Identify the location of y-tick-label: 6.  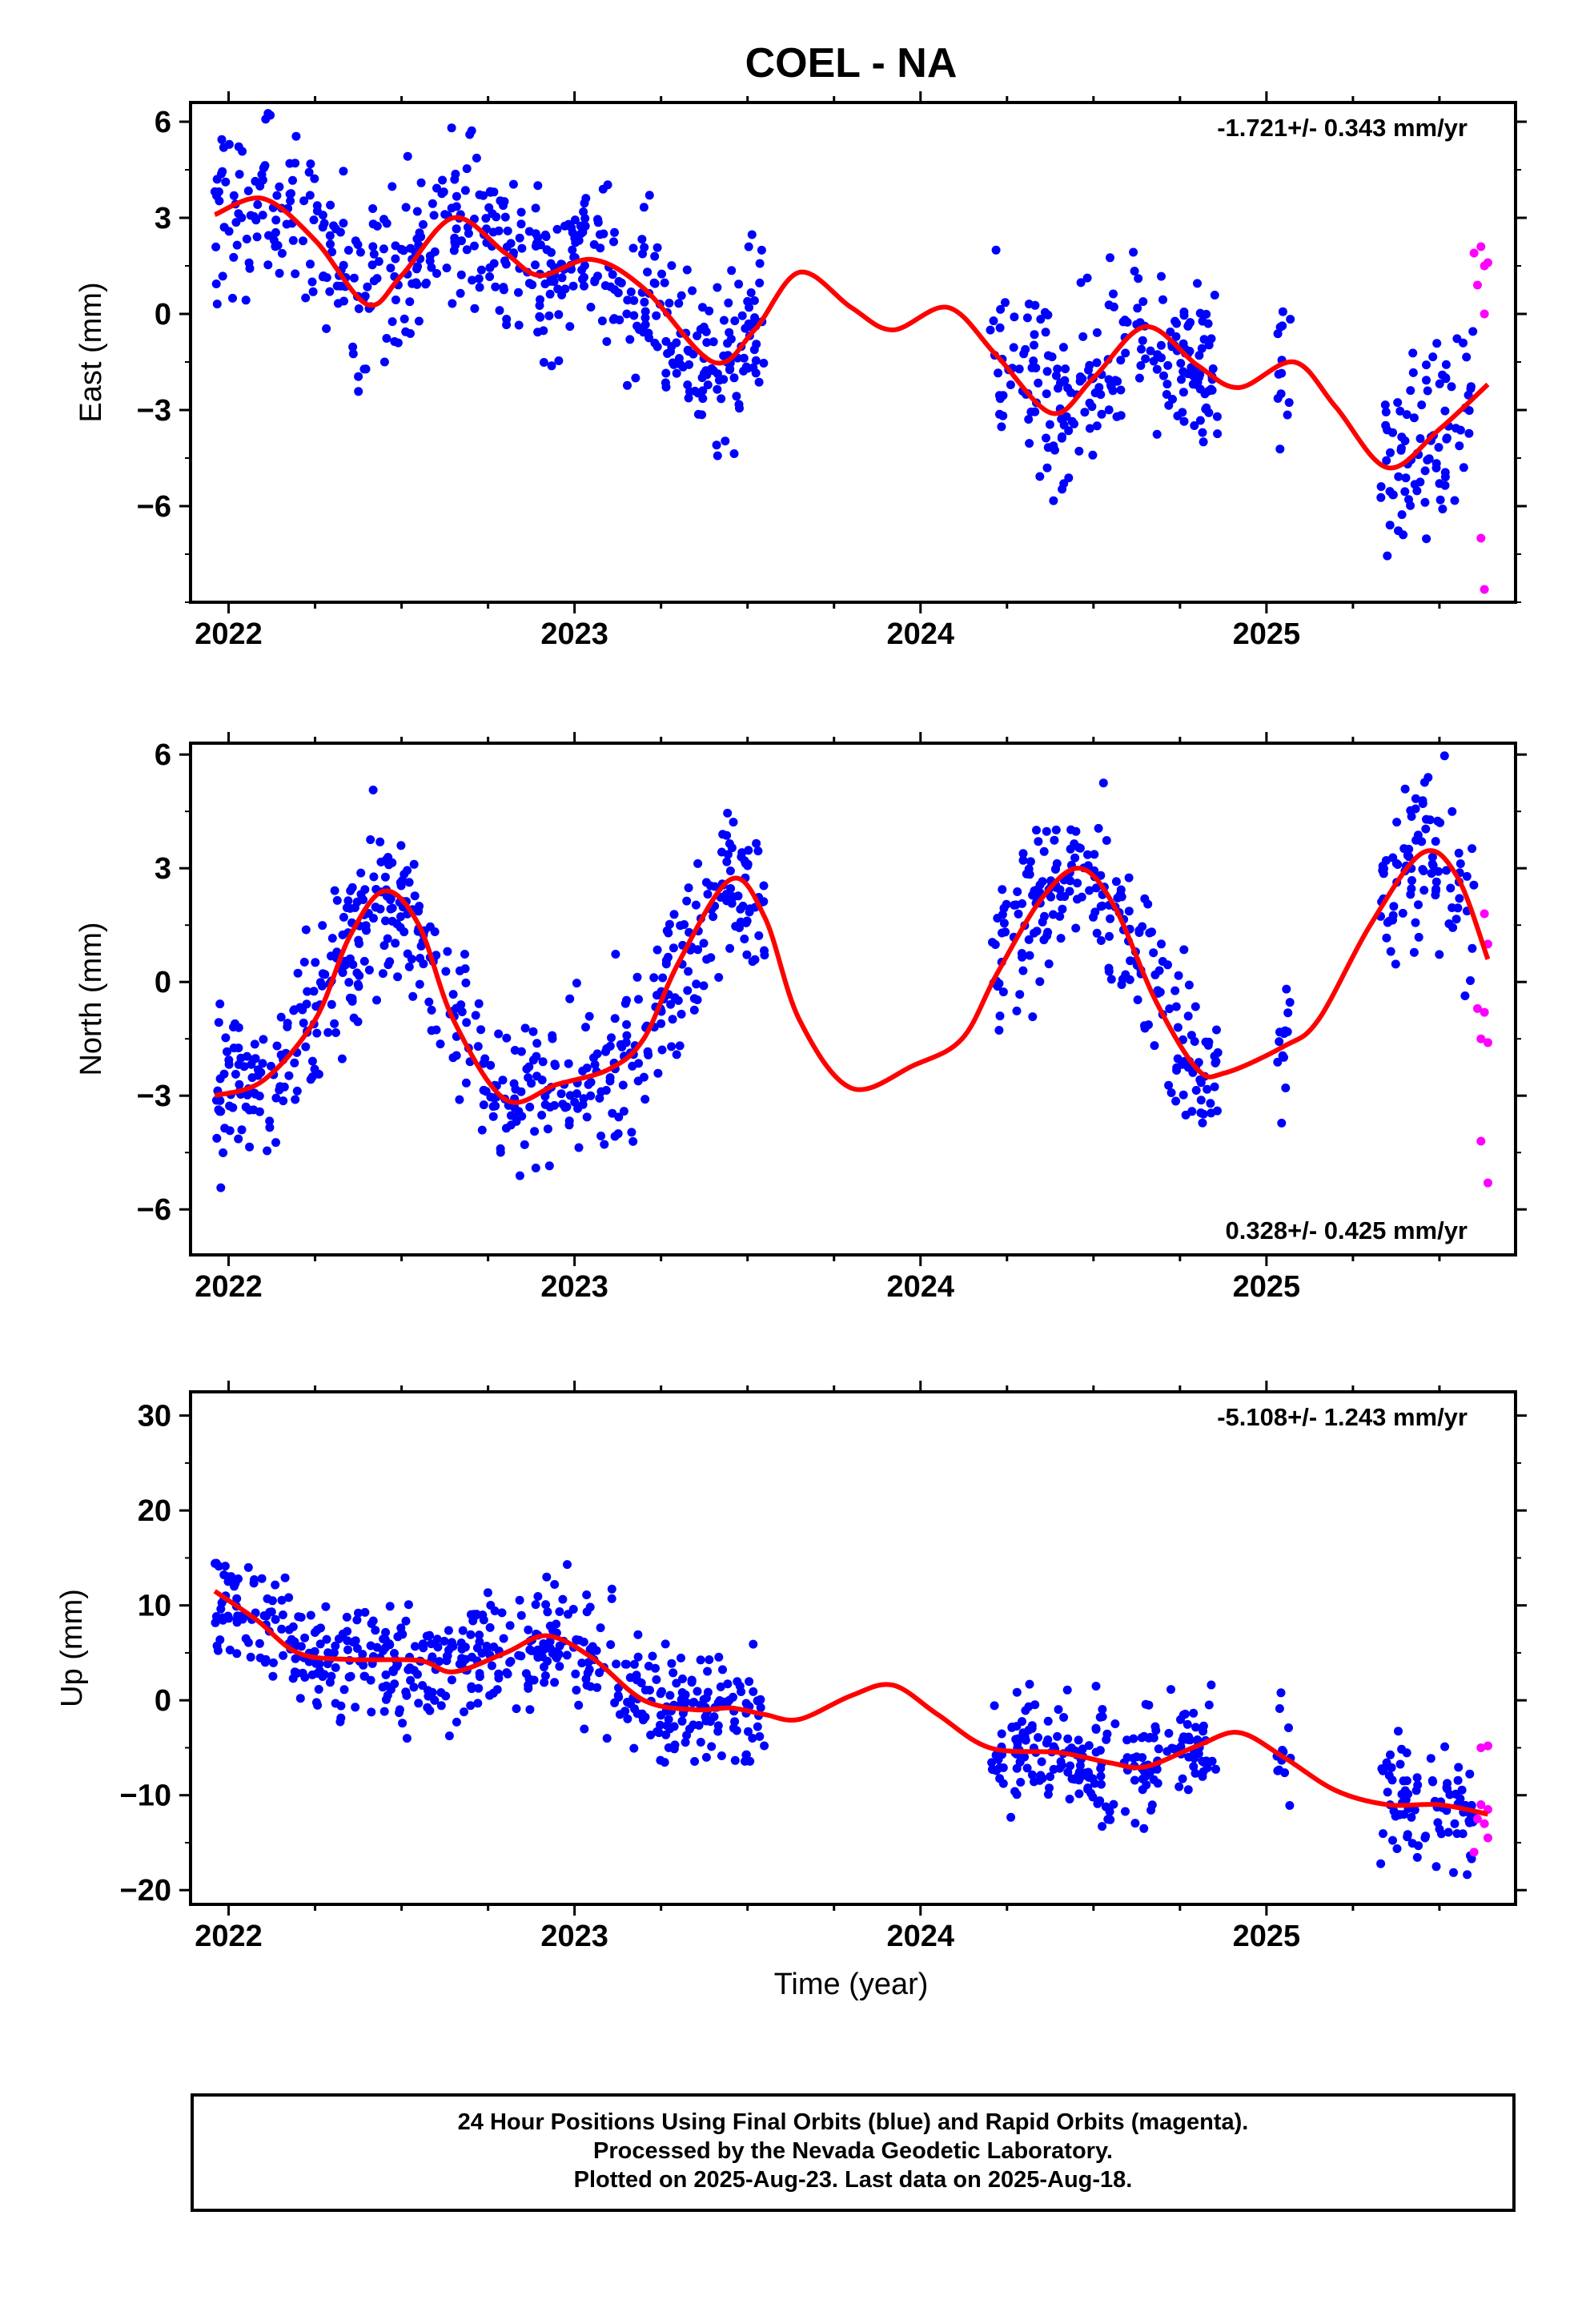
(163, 123).